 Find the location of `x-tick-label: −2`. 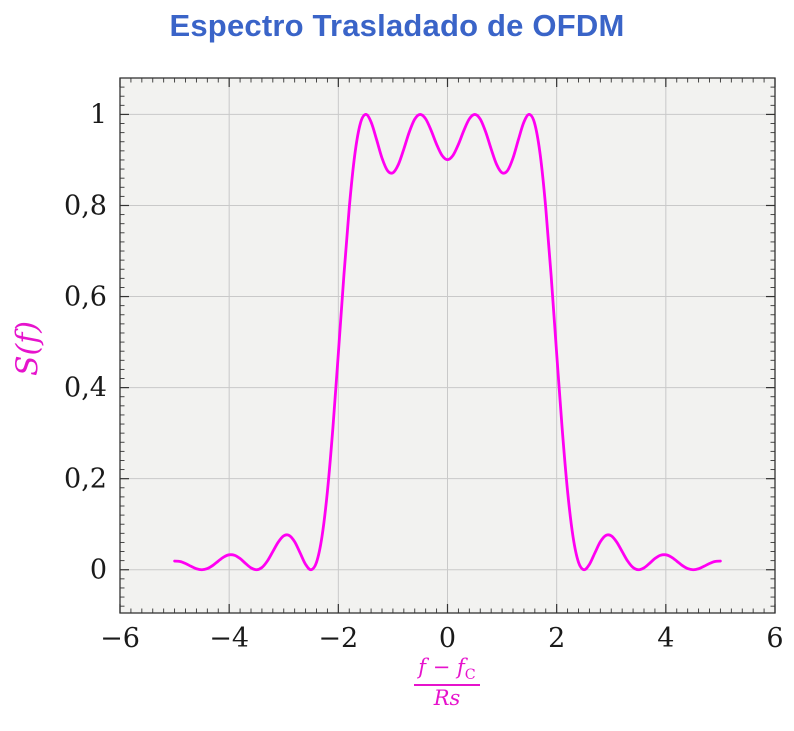

x-tick-label: −2 is located at coordinates (338, 638).